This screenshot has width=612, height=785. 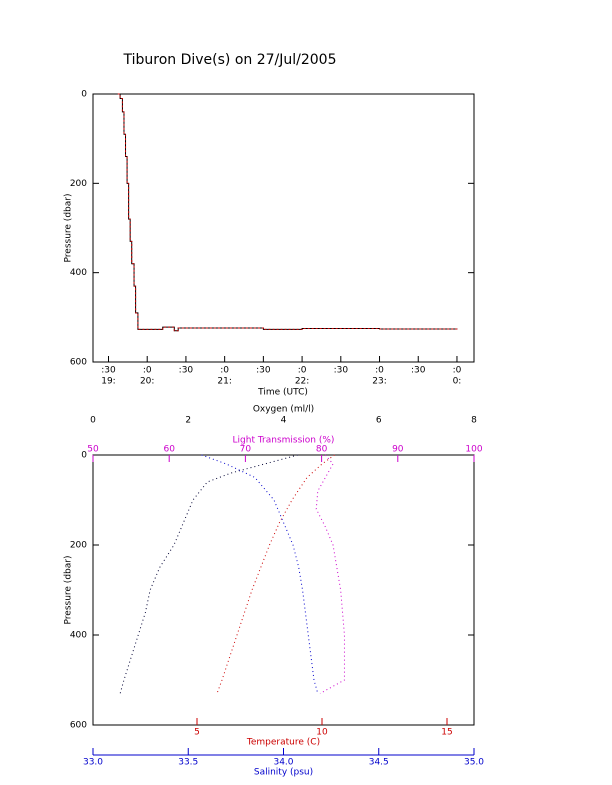 What do you see at coordinates (379, 382) in the screenshot?
I see `x-tick-label: 23:` at bounding box center [379, 382].